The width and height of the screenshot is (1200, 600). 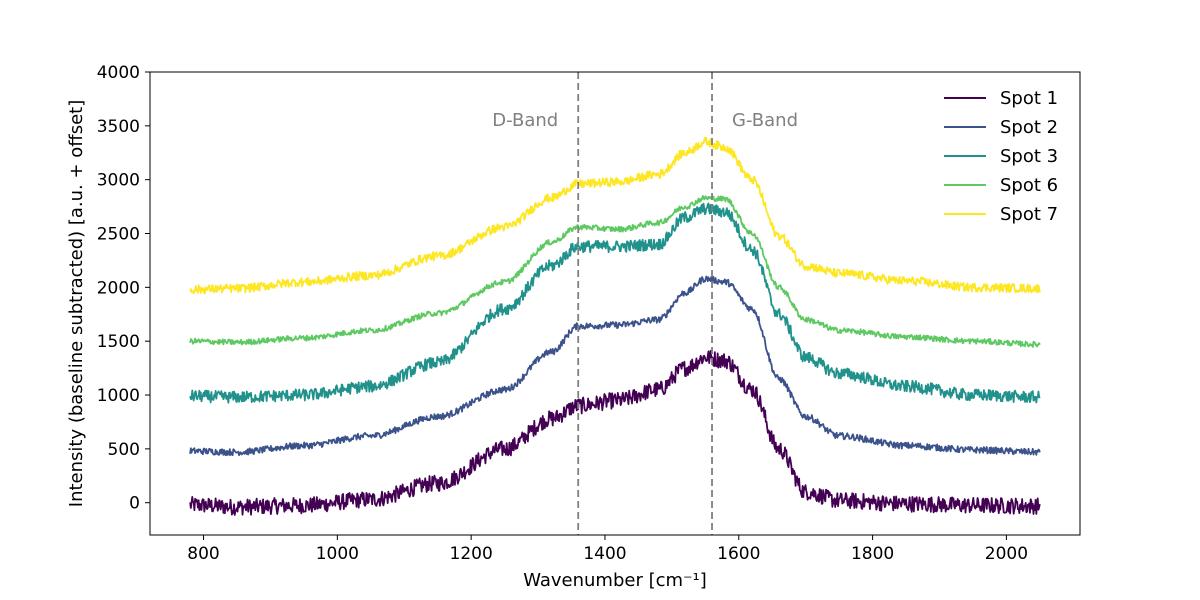 What do you see at coordinates (118, 396) in the screenshot?
I see `y-tick-label: 1000` at bounding box center [118, 396].